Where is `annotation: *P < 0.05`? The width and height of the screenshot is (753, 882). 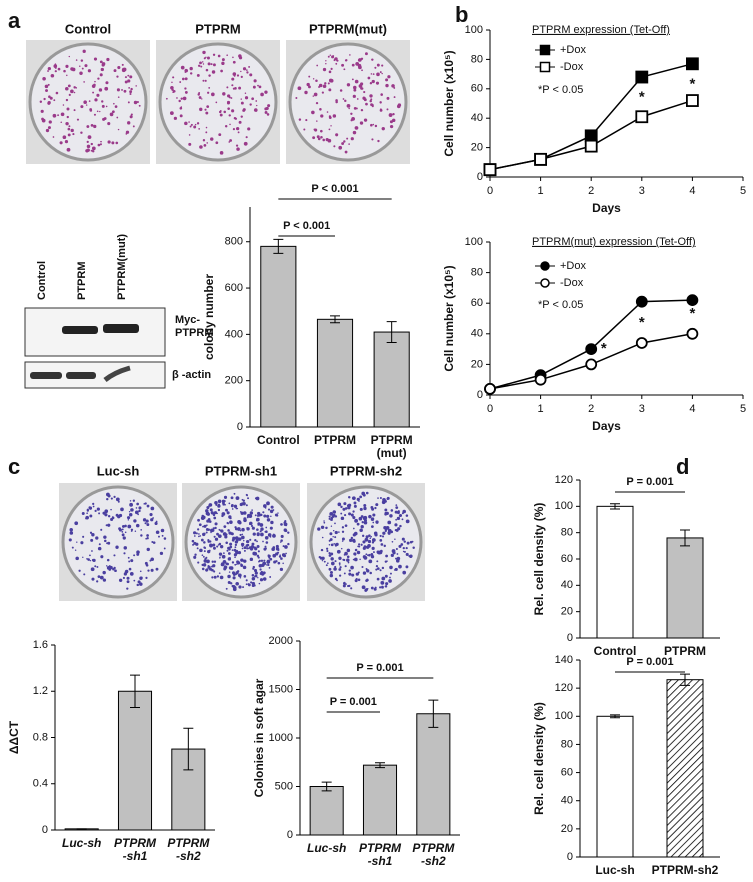
annotation: *P < 0.05 is located at coordinates (560, 305).